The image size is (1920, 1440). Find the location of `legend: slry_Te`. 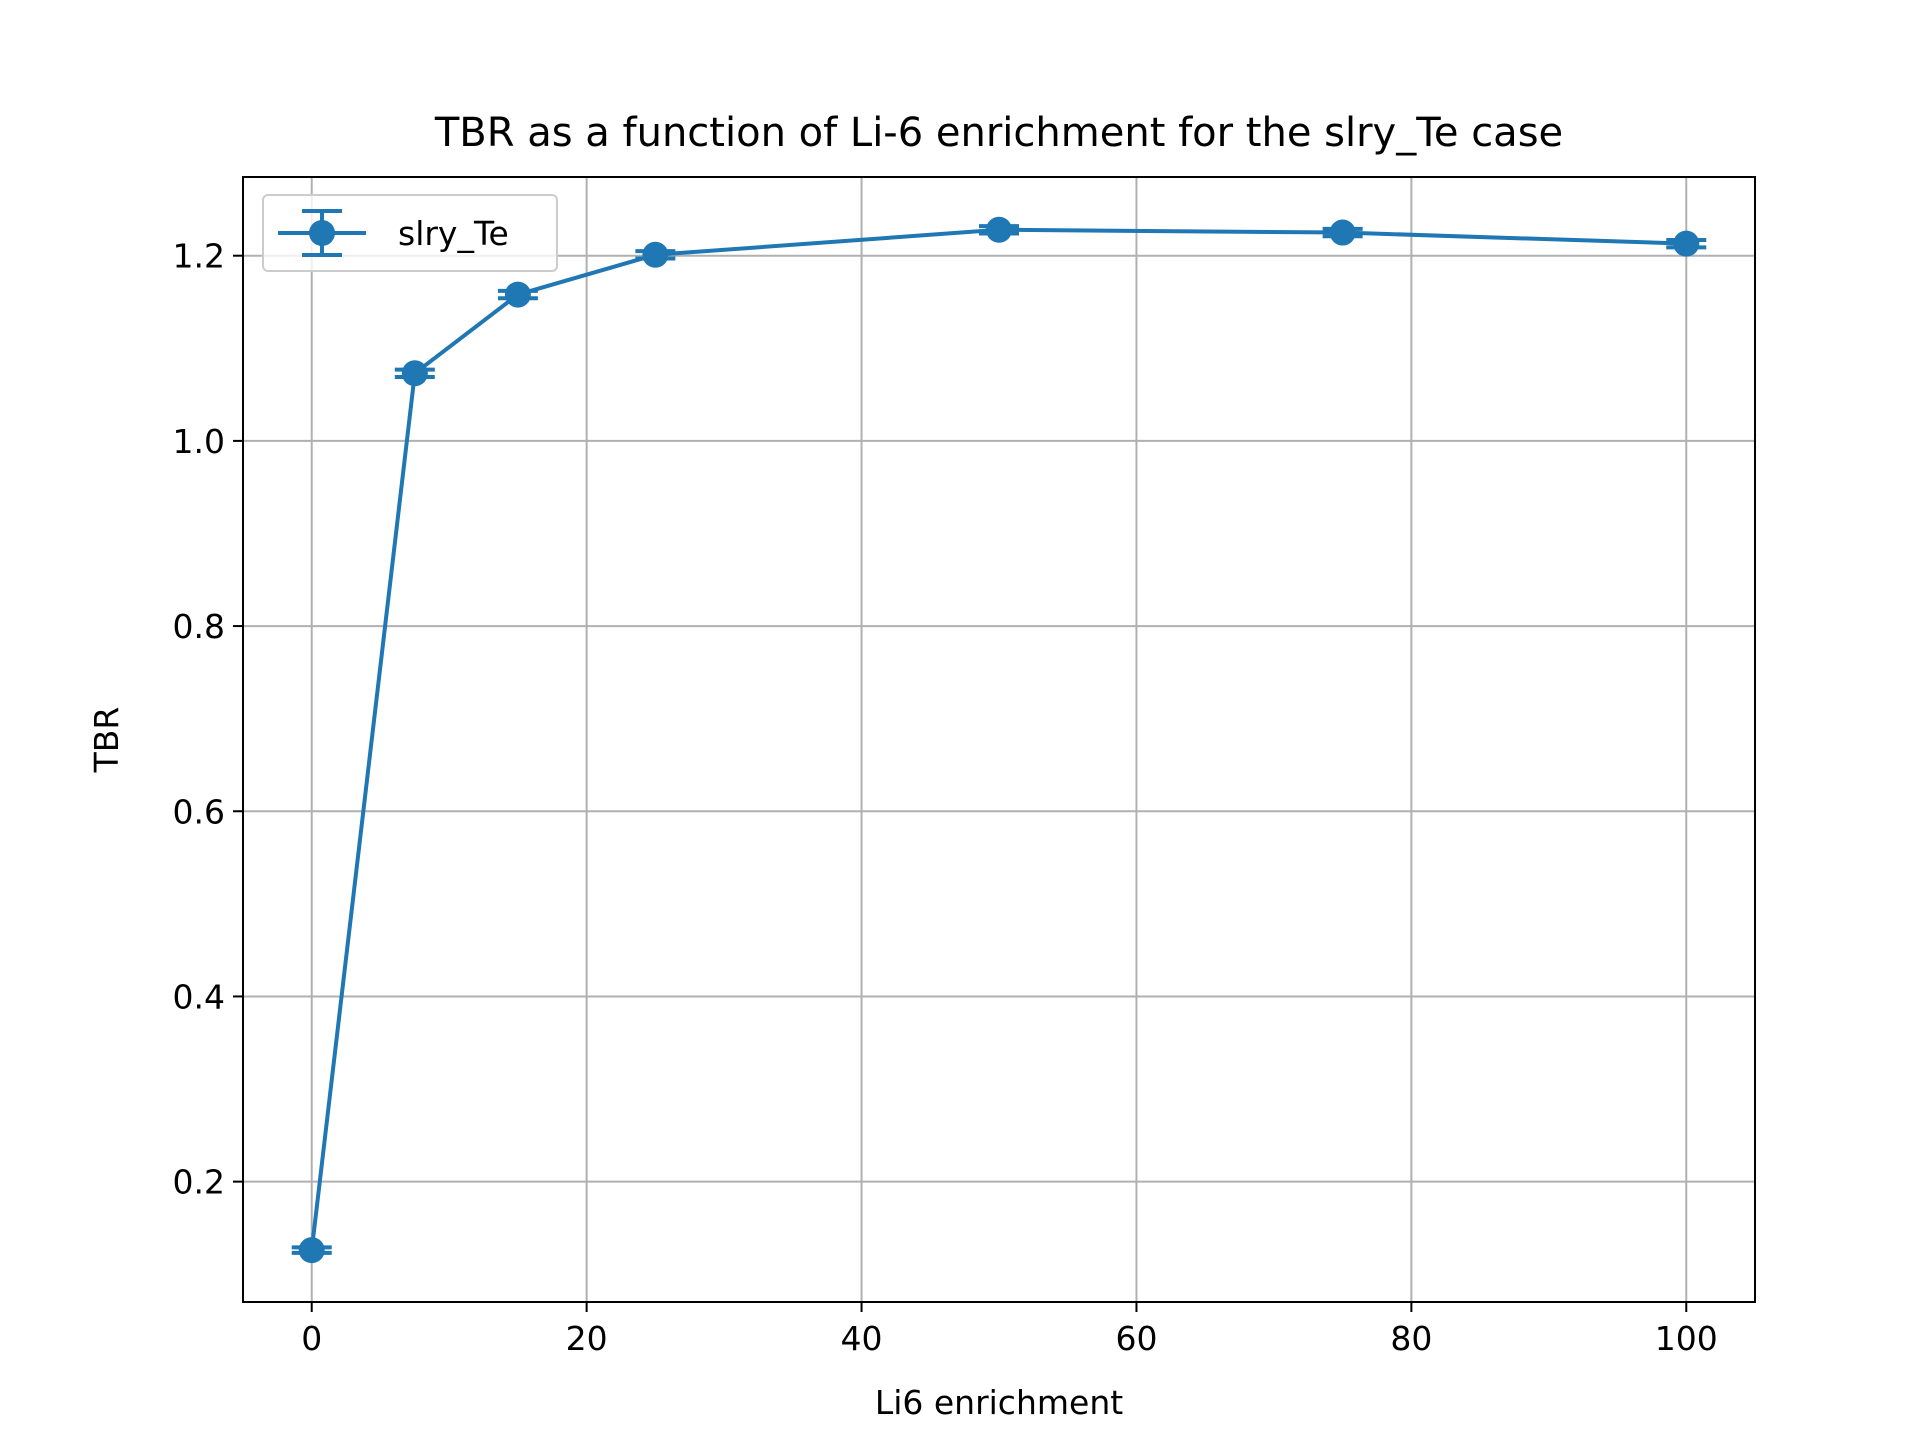

legend: slry_Te is located at coordinates (410, 233).